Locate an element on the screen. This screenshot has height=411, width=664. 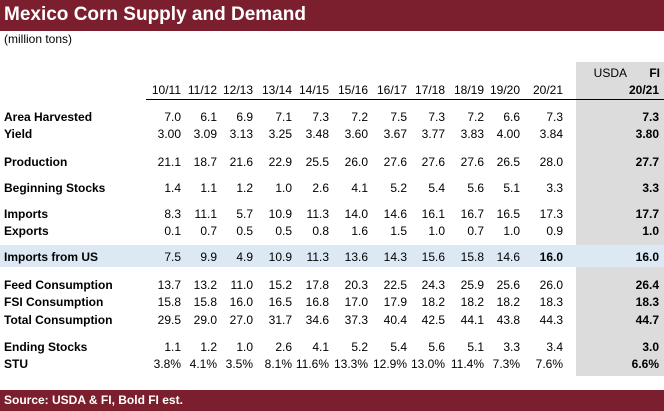
table-cell: 3.77 is located at coordinates (433, 134).